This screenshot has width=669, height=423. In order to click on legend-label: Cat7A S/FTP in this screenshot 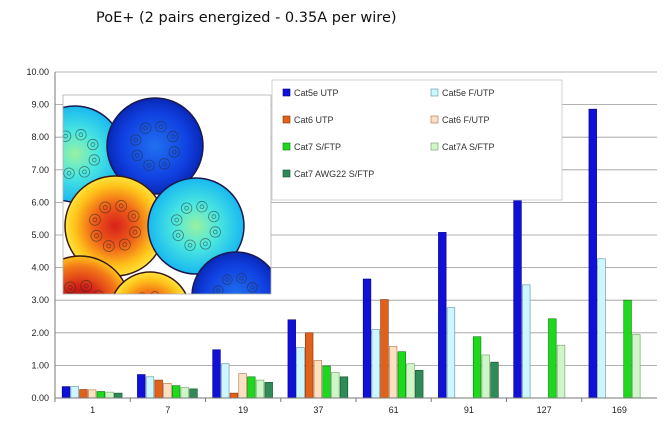, I will do `click(468, 147)`.